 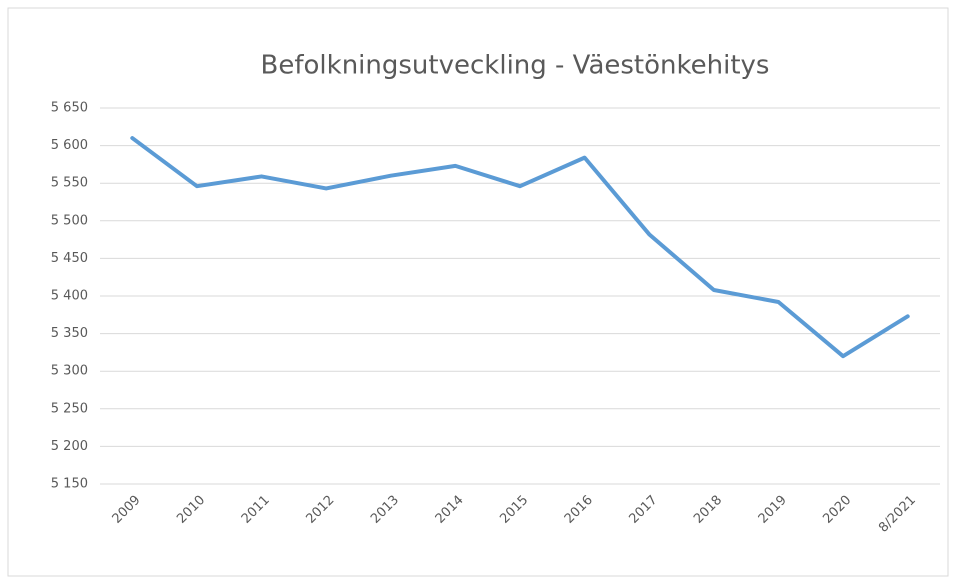 What do you see at coordinates (69, 446) in the screenshot?
I see `y-tick-label: 5 200` at bounding box center [69, 446].